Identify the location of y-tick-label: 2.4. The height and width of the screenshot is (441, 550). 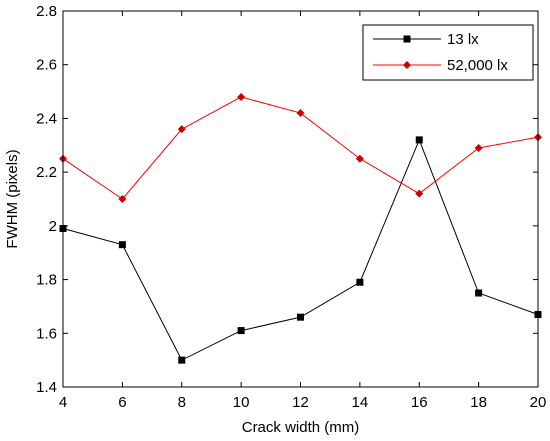
(46, 118).